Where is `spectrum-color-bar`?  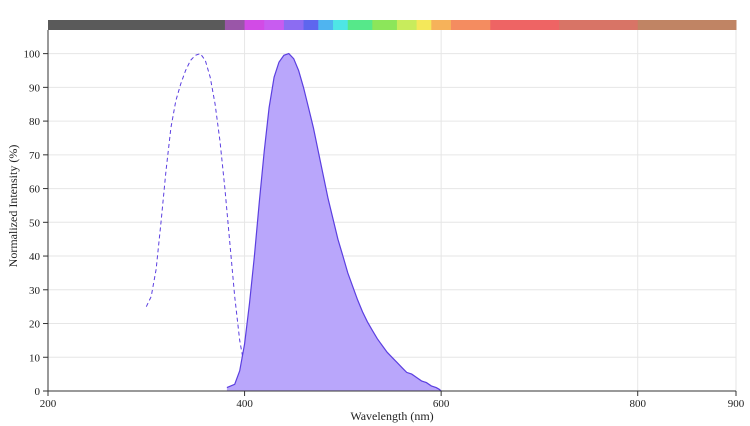 spectrum-color-bar is located at coordinates (392, 25).